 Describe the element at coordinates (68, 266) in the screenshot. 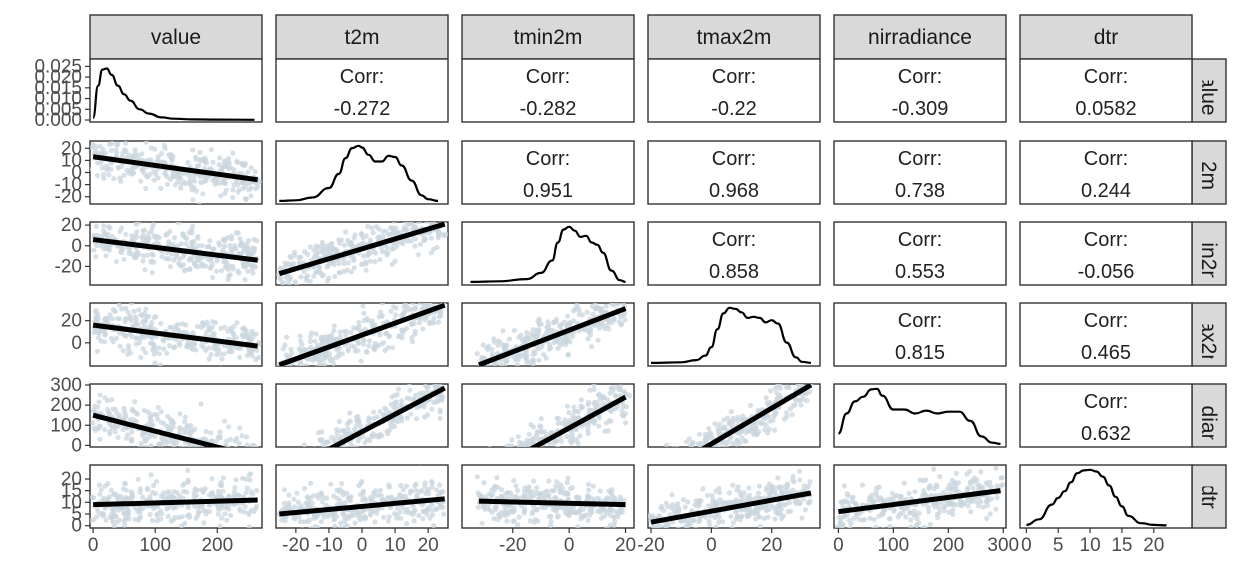

I see `y-tick-label: -20` at that location.